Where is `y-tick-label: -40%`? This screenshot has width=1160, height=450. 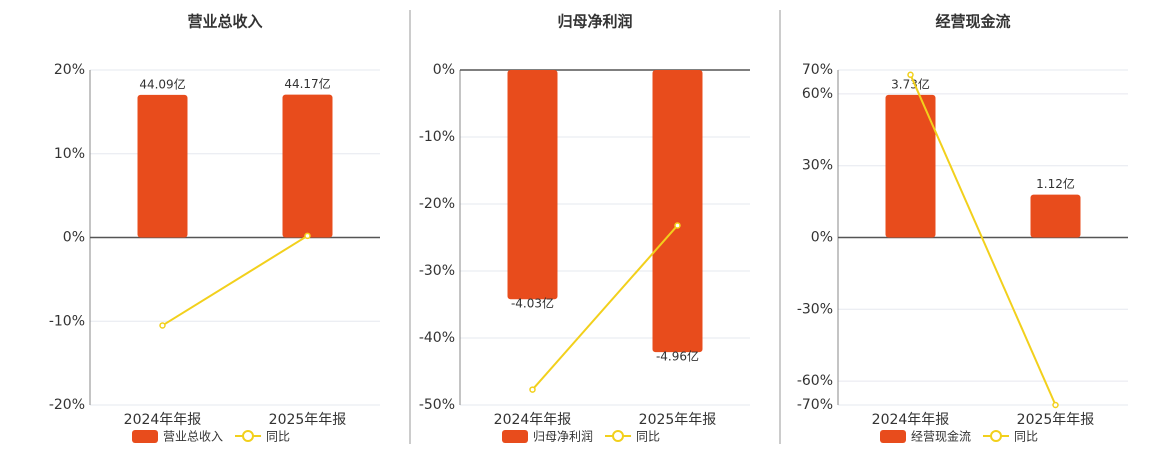 y-tick-label: -40% is located at coordinates (437, 338).